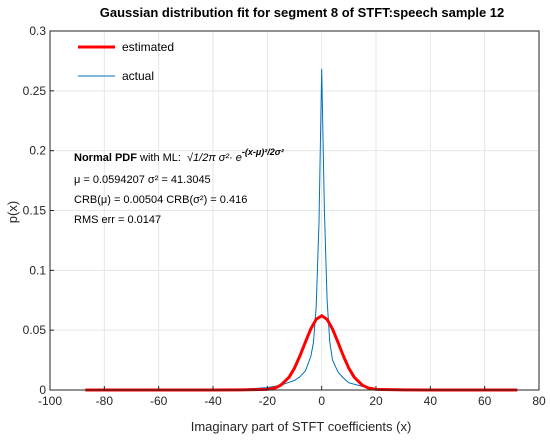  Describe the element at coordinates (35, 91) in the screenshot. I see `y-tick-label: 0.25` at that location.